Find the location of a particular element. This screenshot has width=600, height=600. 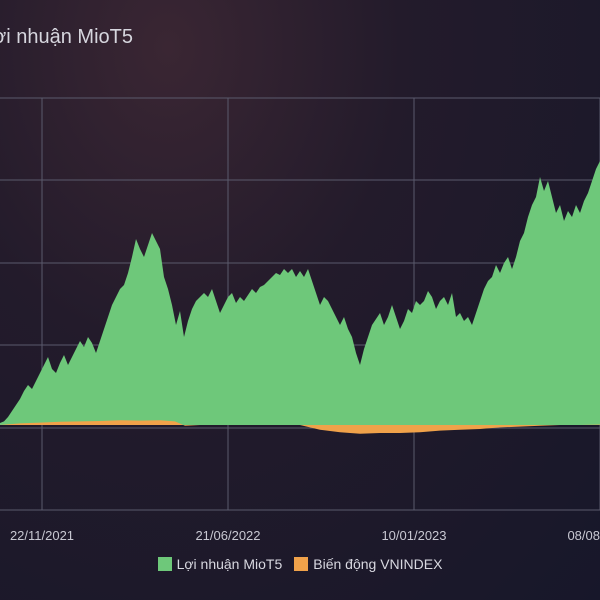

legend-item-profit: Lợi nhuận MioT5 is located at coordinates (220, 564).